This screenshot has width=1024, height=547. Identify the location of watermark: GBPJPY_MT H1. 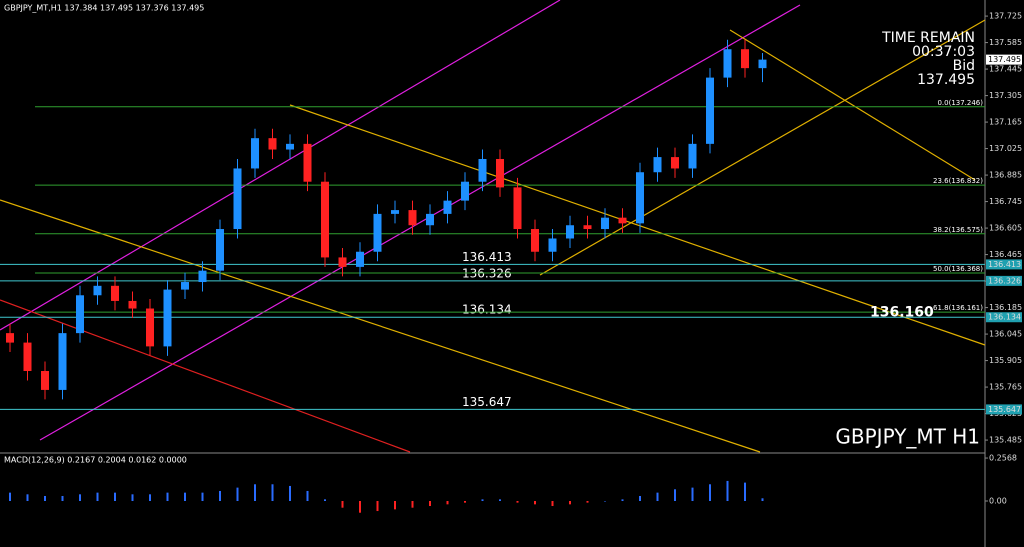
(907, 437).